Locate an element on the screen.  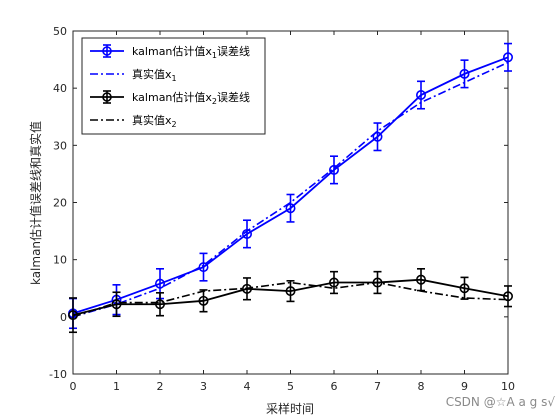
legend-label: 真实值x2 is located at coordinates (154, 121).